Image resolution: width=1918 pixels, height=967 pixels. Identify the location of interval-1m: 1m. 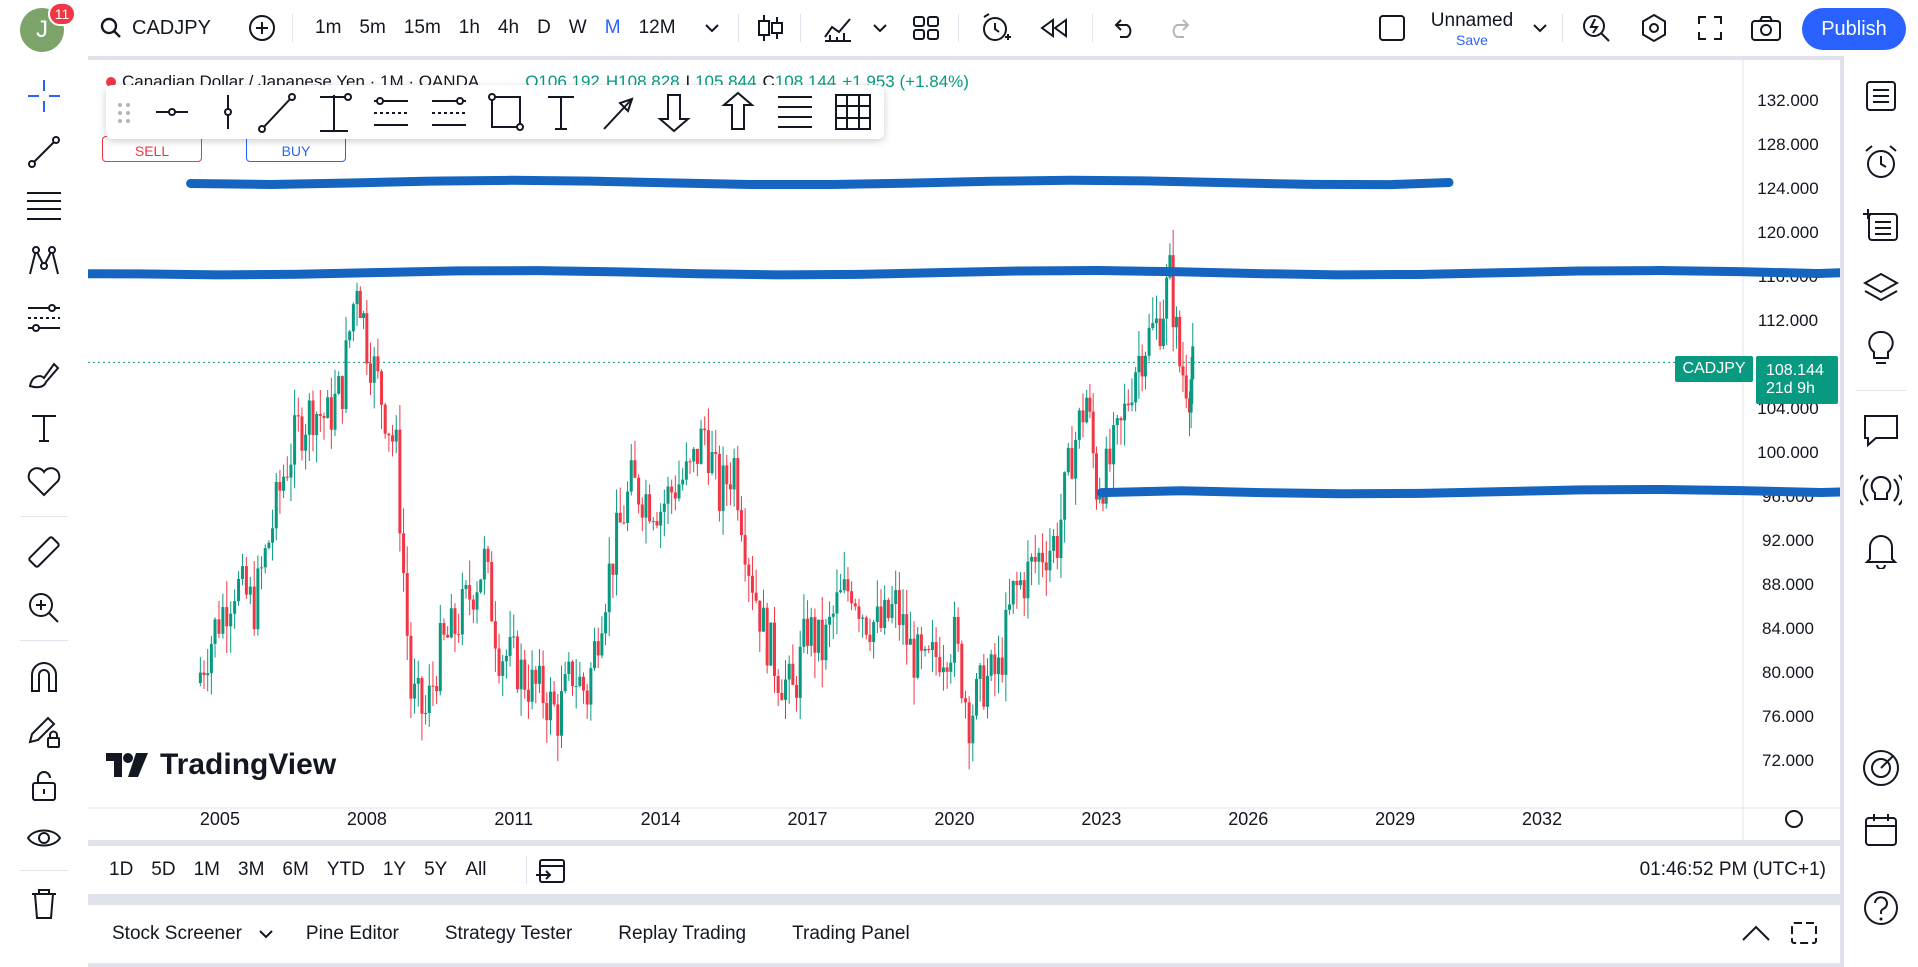
(328, 27).